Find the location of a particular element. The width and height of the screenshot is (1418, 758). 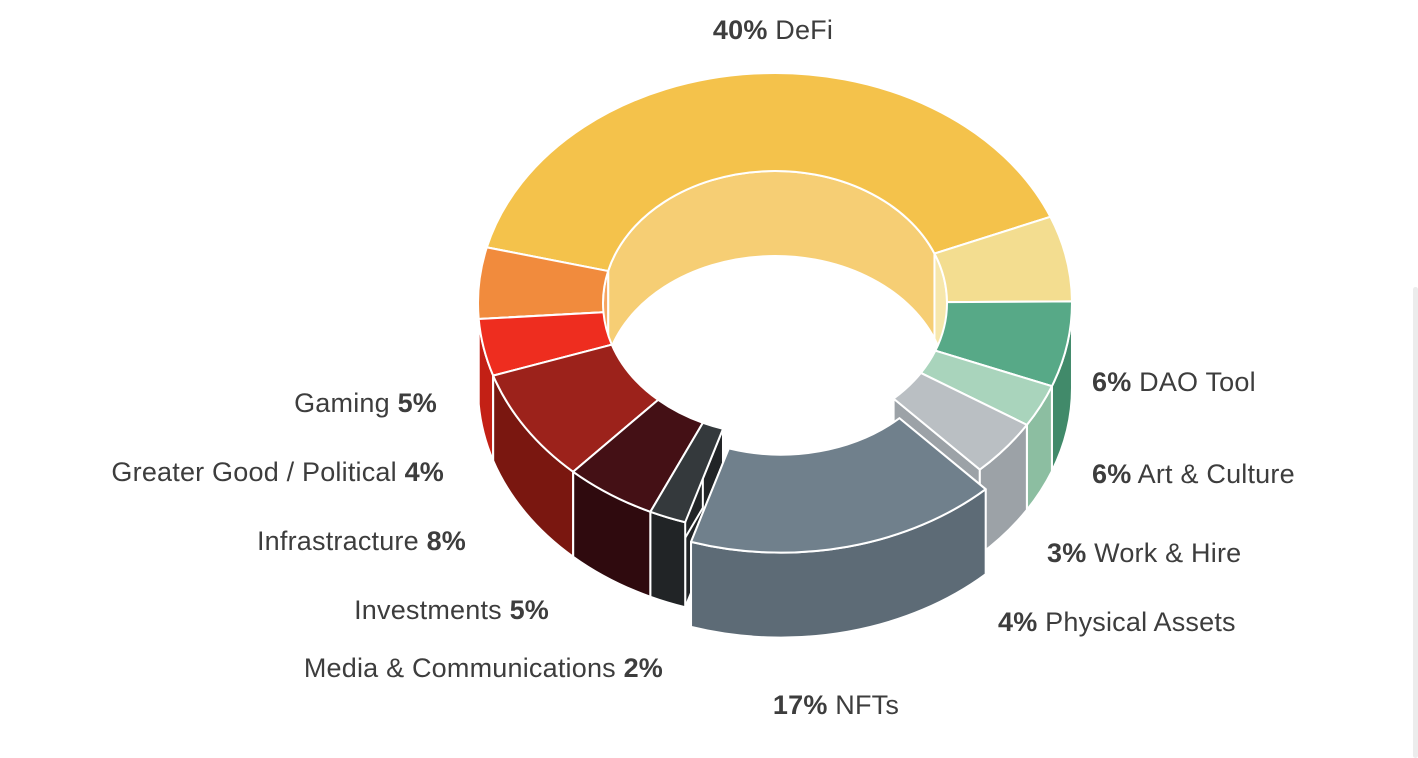

slice-greater-good-political-top is located at coordinates (545, 344).